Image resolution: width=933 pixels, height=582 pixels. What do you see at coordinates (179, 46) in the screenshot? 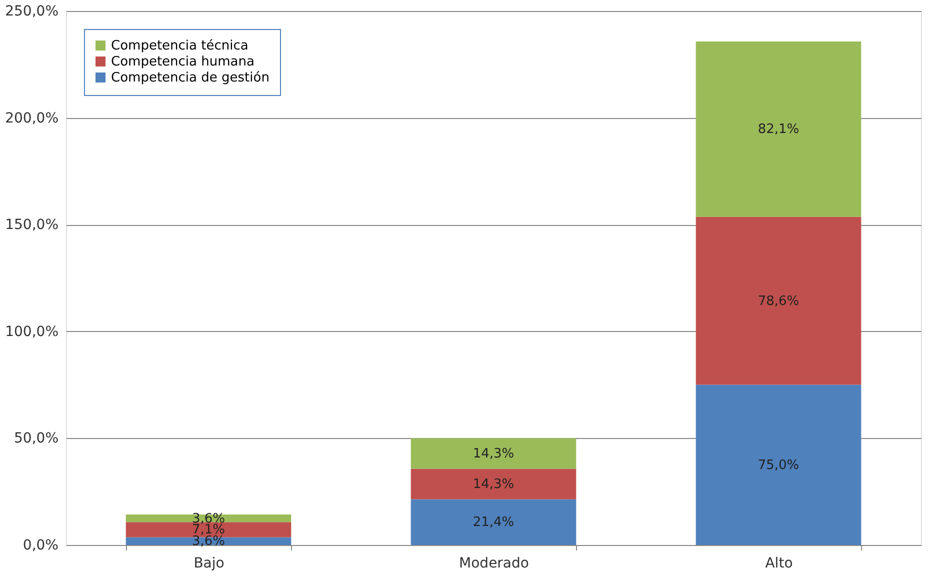
I see `legend-label: Competencia técnica` at bounding box center [179, 46].